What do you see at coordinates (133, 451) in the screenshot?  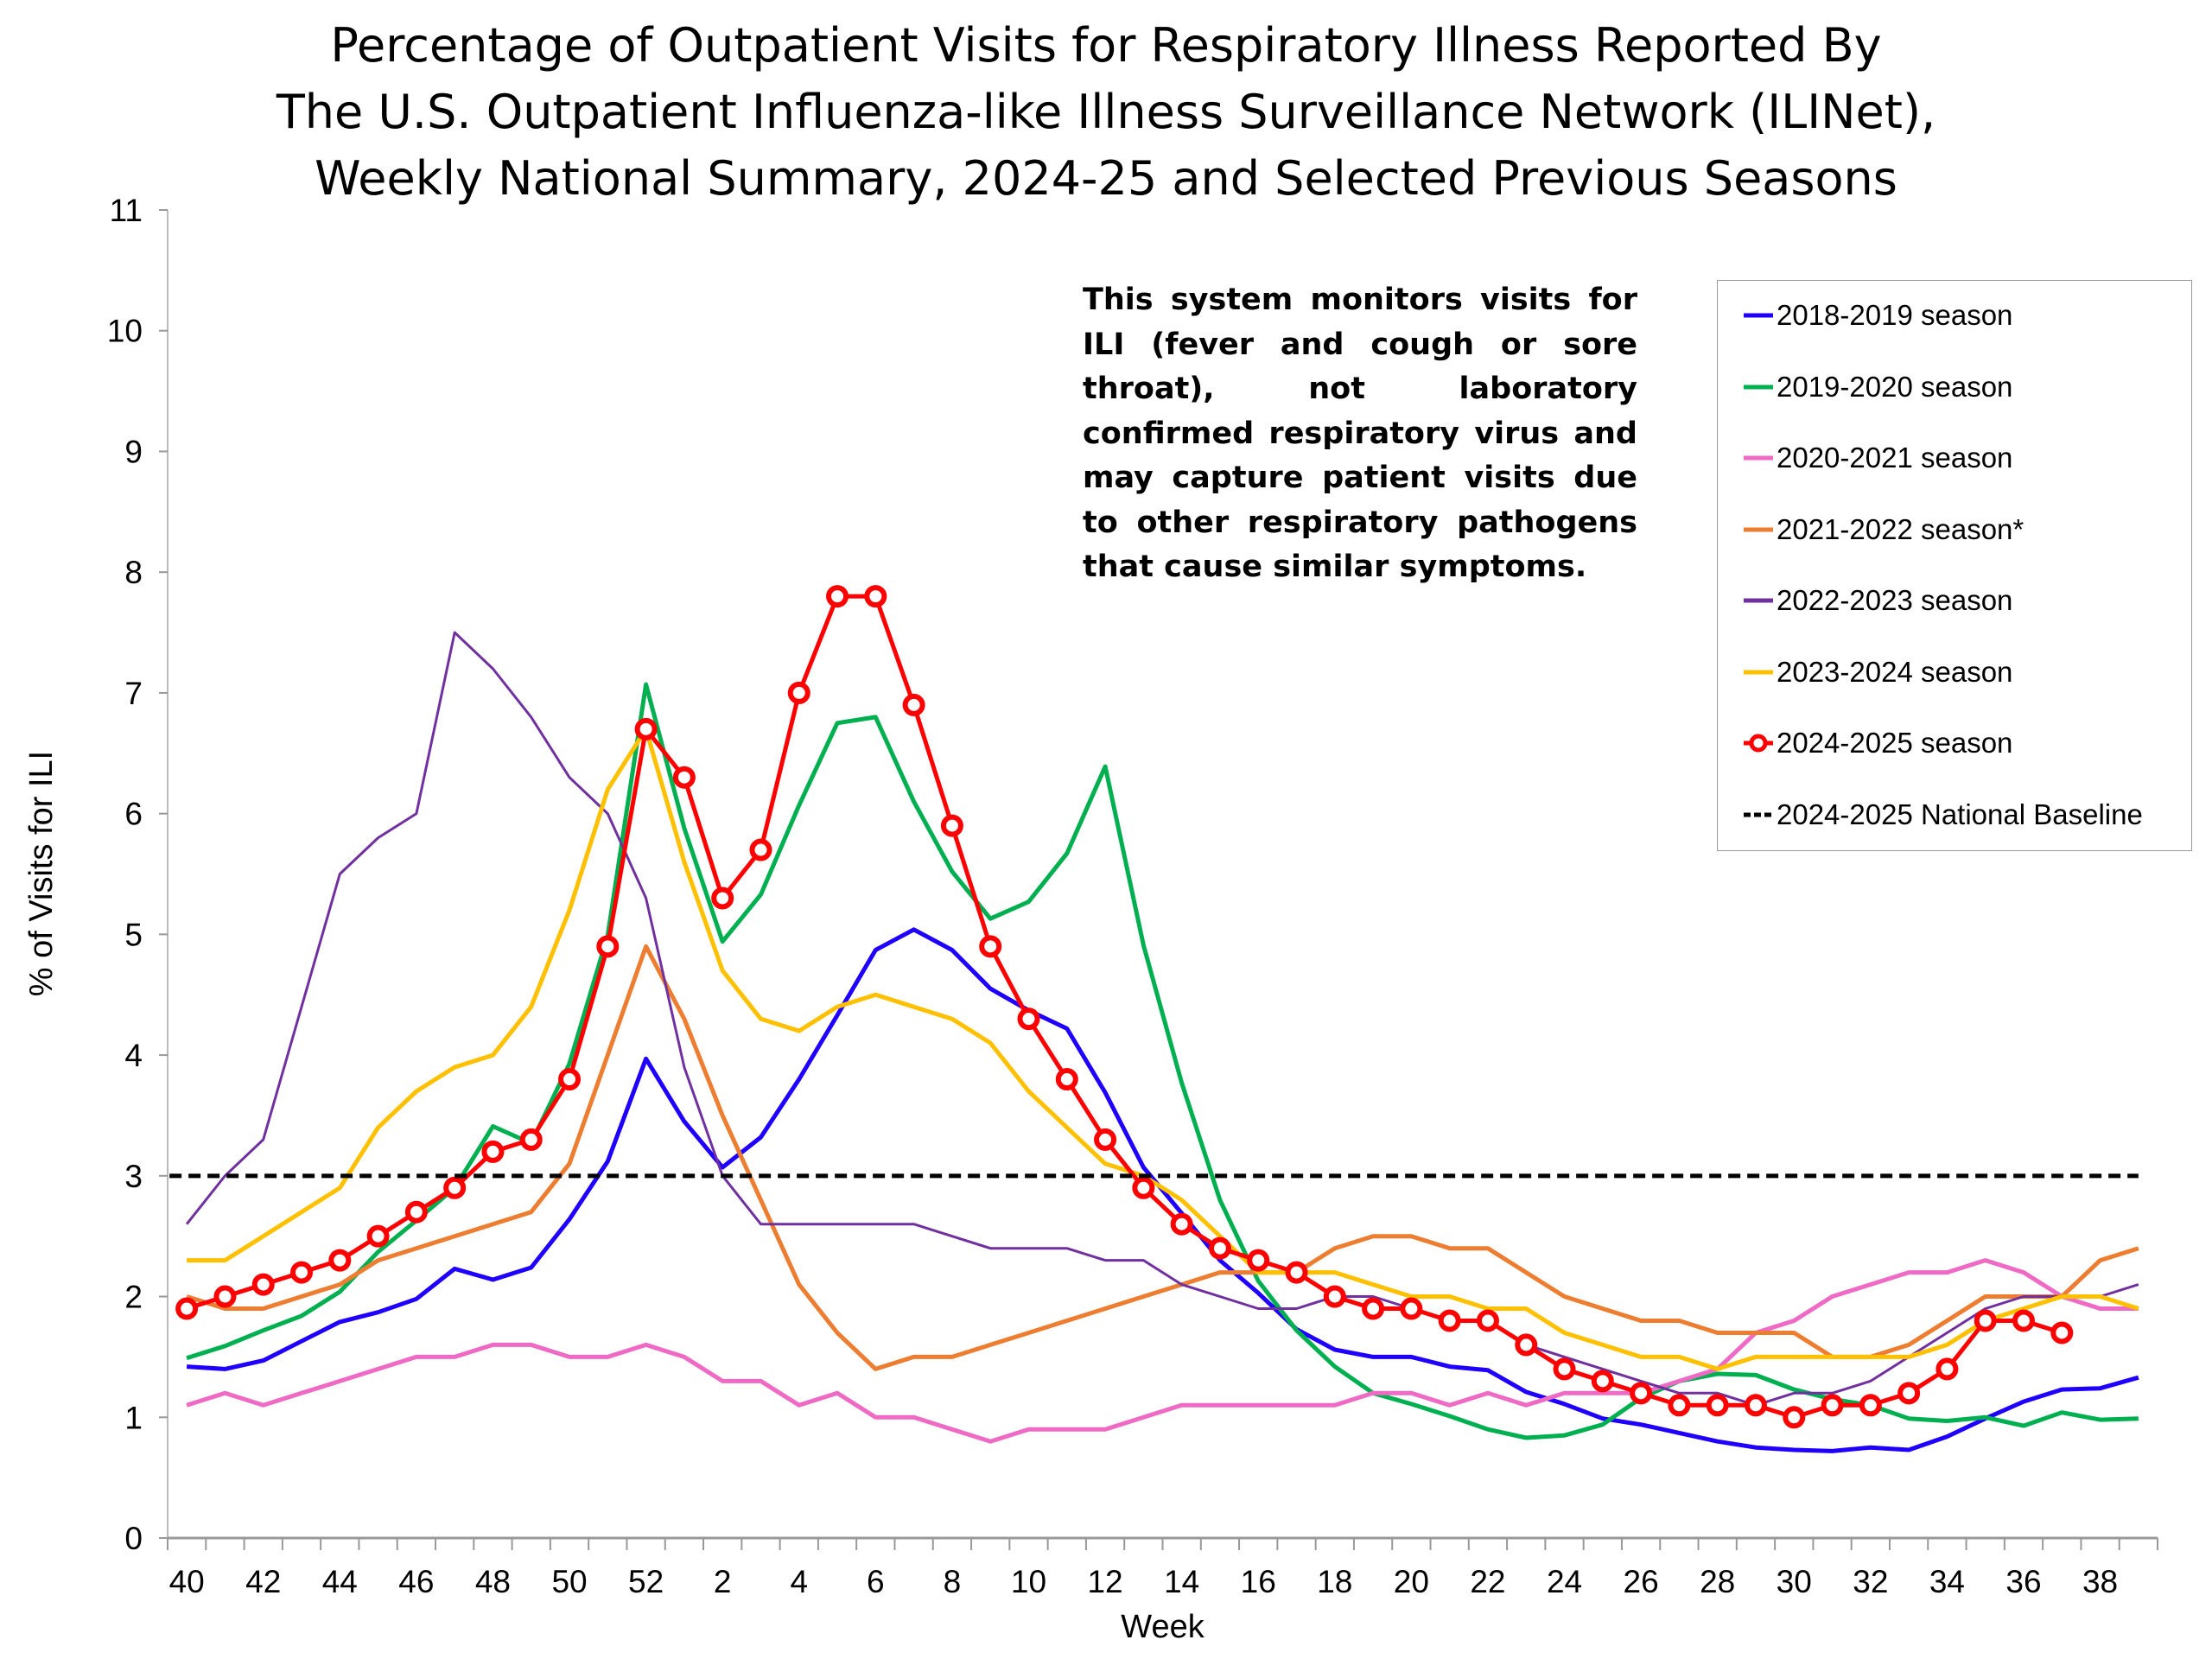 I see `y-tick-label: 9` at bounding box center [133, 451].